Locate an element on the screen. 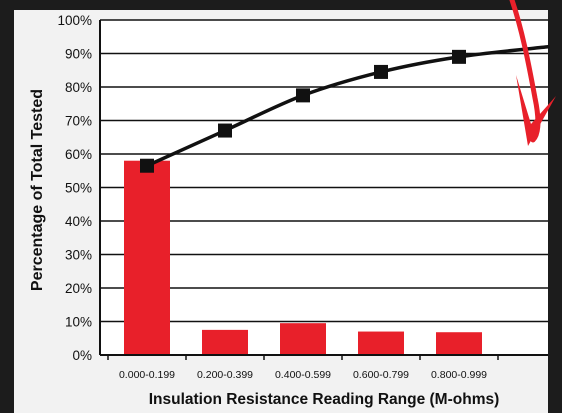 The width and height of the screenshot is (562, 413). arrow-head is located at coordinates (536, 110).